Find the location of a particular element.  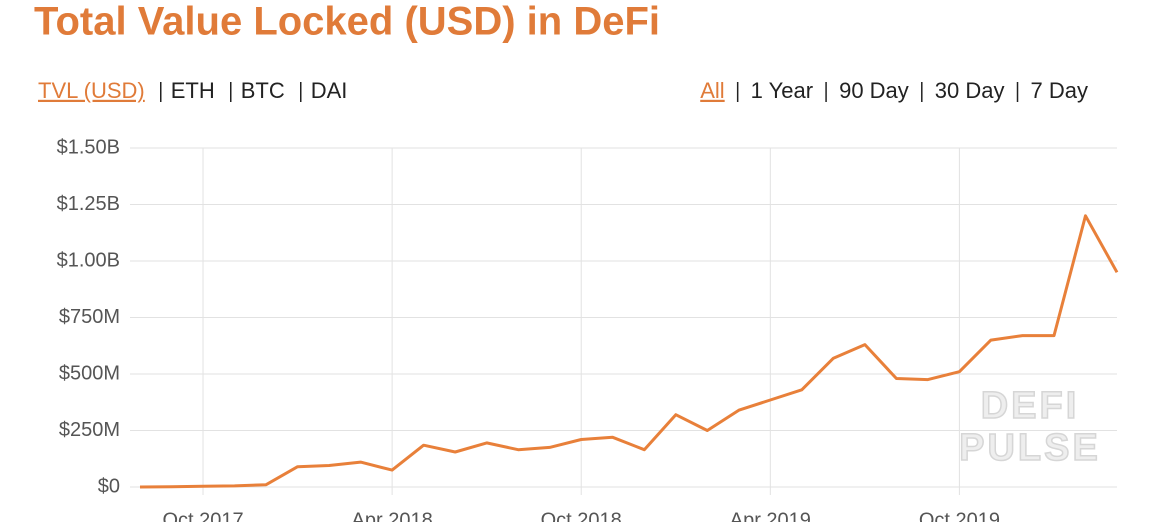

unit-option: TVL (USD) is located at coordinates (91, 90).